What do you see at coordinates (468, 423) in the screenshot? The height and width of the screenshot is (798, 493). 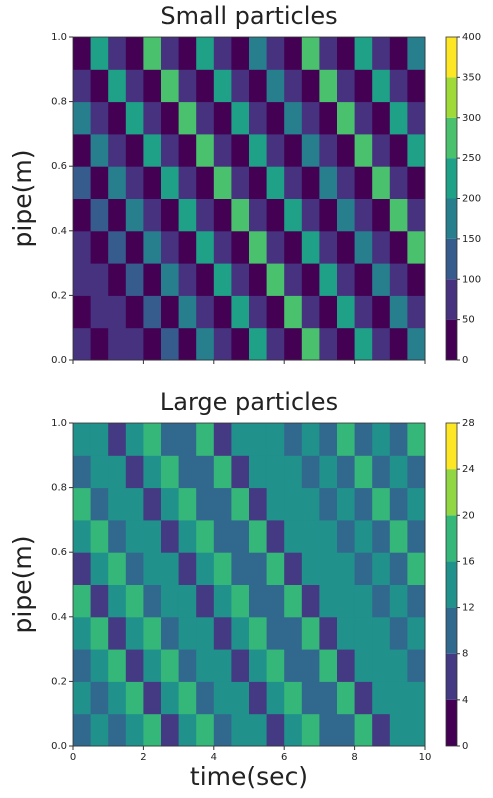 I see `colorbar-tick-label: 28` at bounding box center [468, 423].